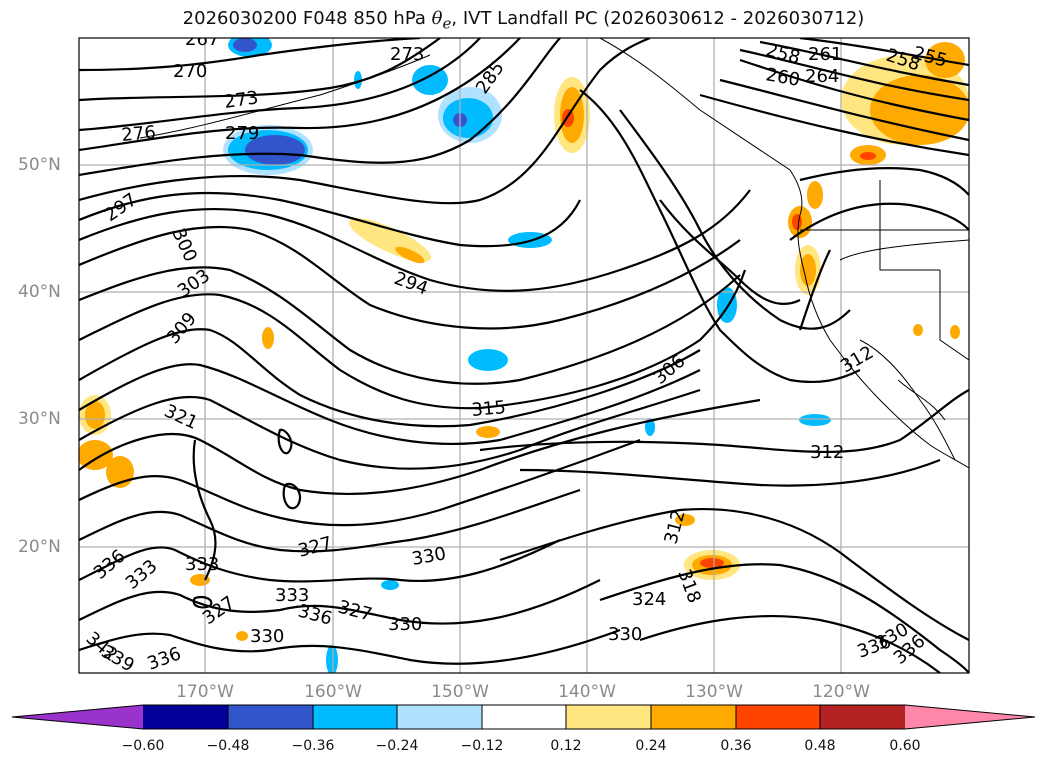  What do you see at coordinates (39, 165) in the screenshot?
I see `lat-label-50n: 50°N` at bounding box center [39, 165].